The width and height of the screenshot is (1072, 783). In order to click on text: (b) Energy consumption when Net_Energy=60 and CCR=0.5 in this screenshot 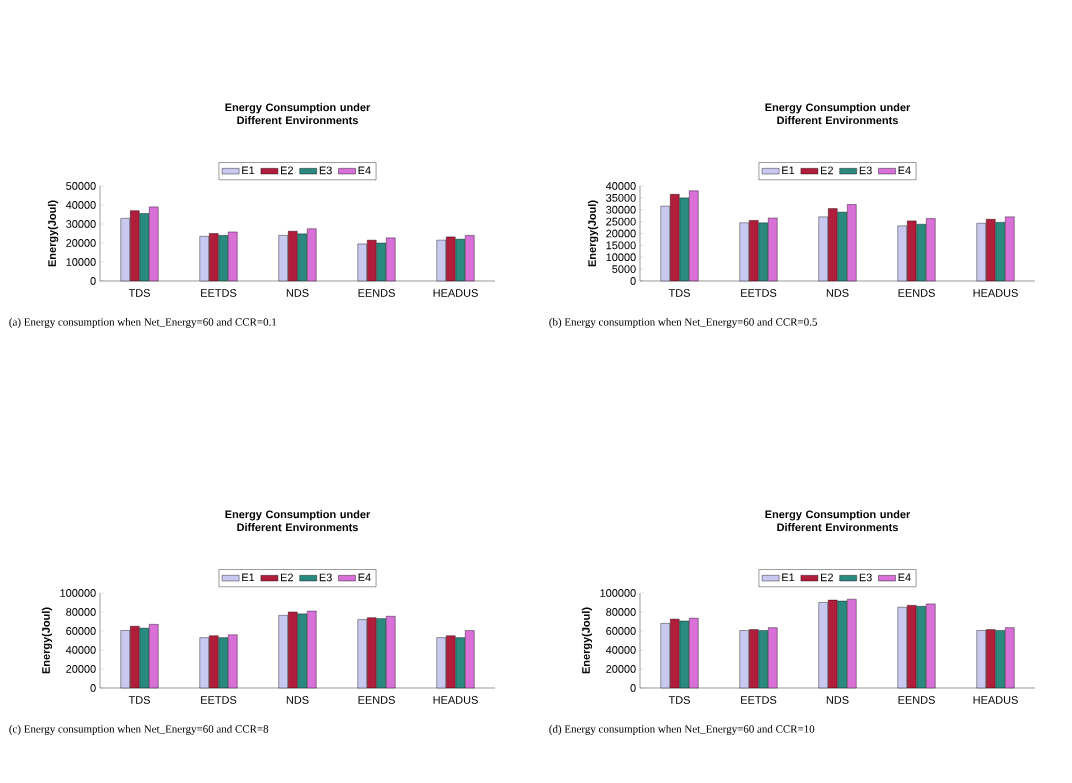, I will do `click(683, 323)`.